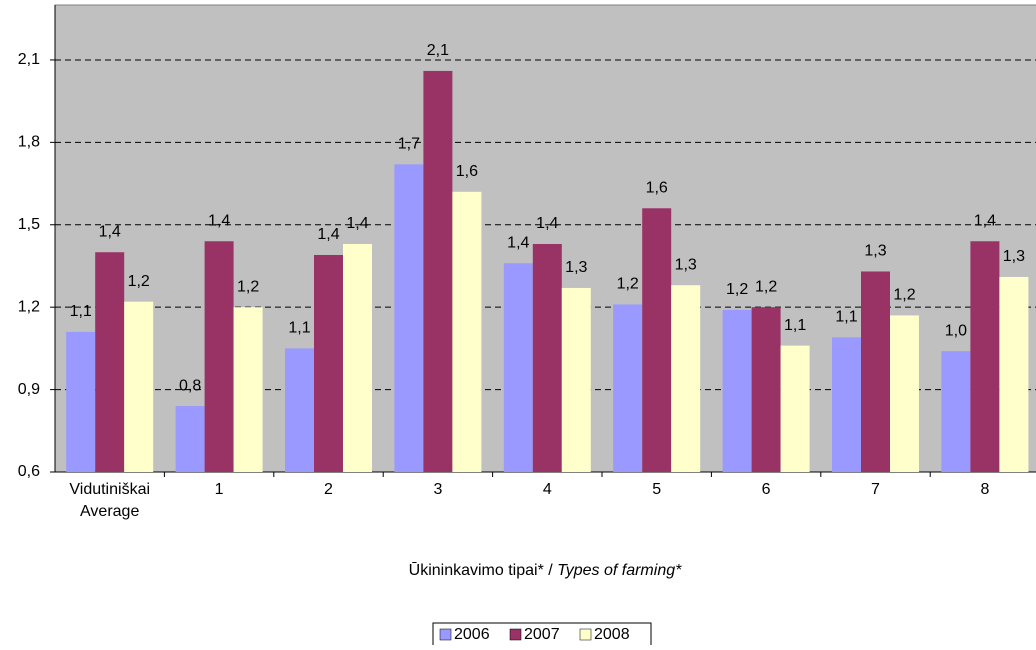  I want to click on x-tick-label: 4, so click(547, 489).